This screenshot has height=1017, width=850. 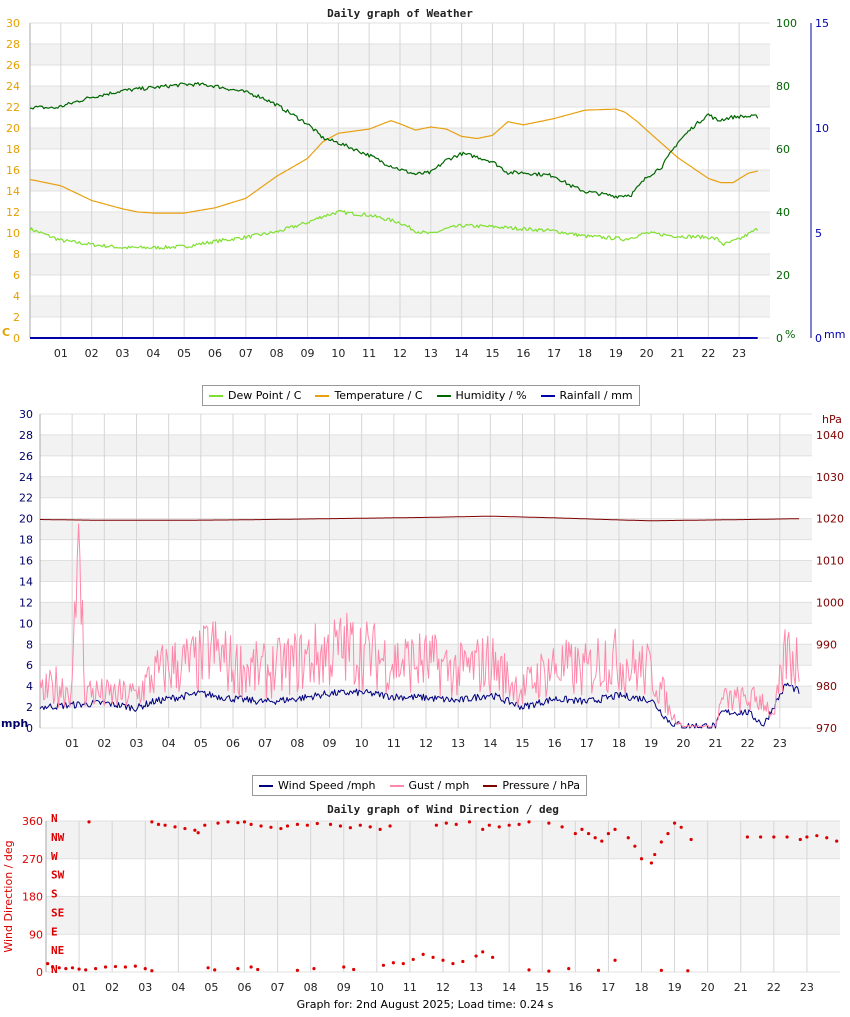 What do you see at coordinates (36, 934) in the screenshot?
I see `y-tick-label: 90` at bounding box center [36, 934].